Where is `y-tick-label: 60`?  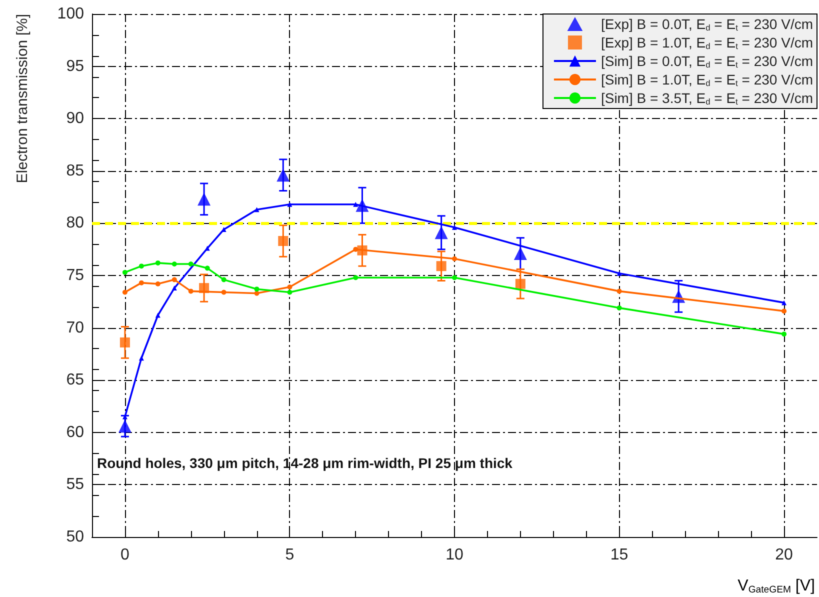
y-tick-label: 60 is located at coordinates (75, 432).